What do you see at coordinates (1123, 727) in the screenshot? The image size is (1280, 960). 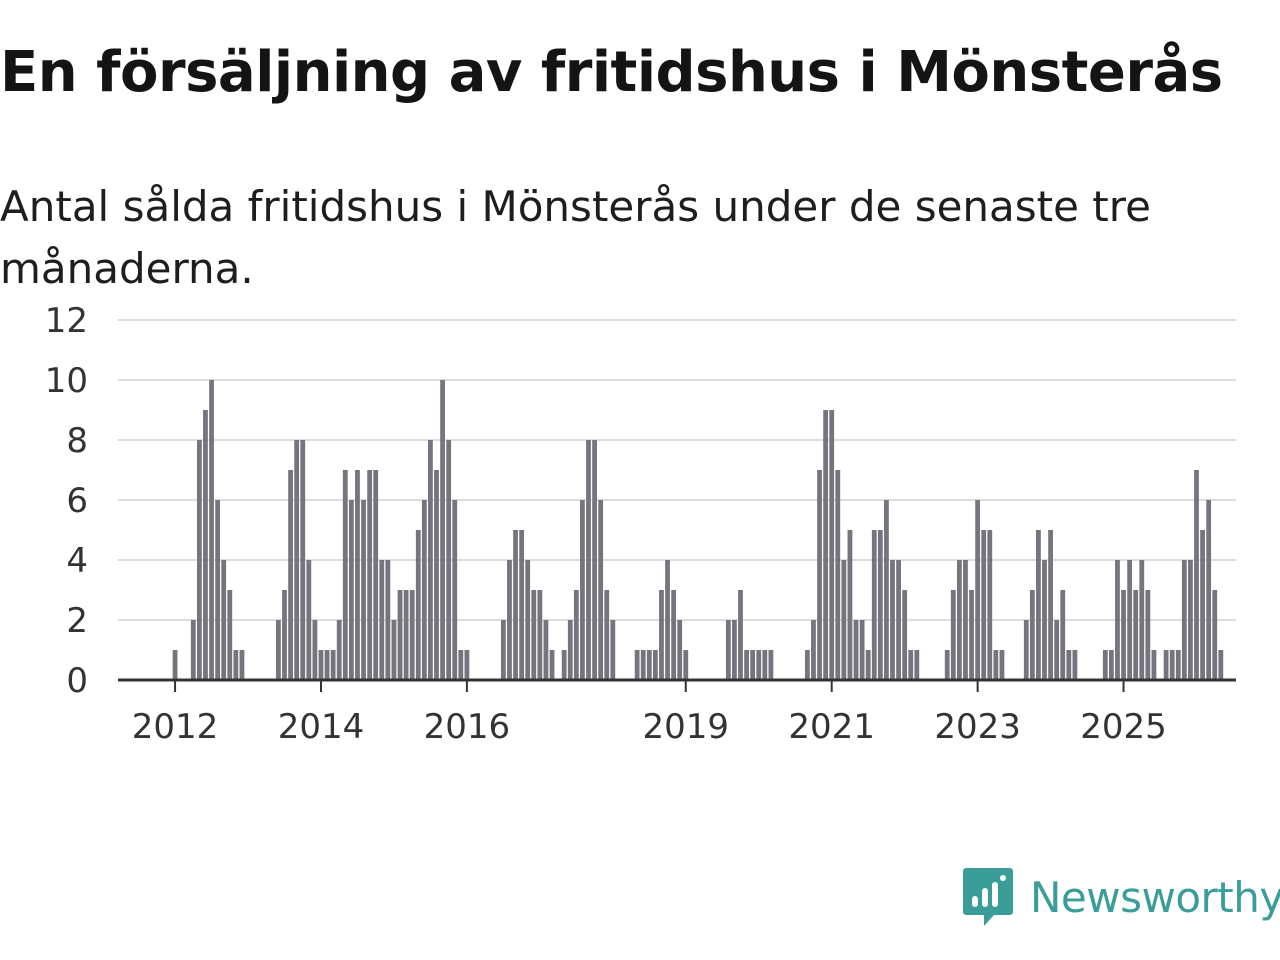 I see `x-tick-label: 2025` at bounding box center [1123, 727].